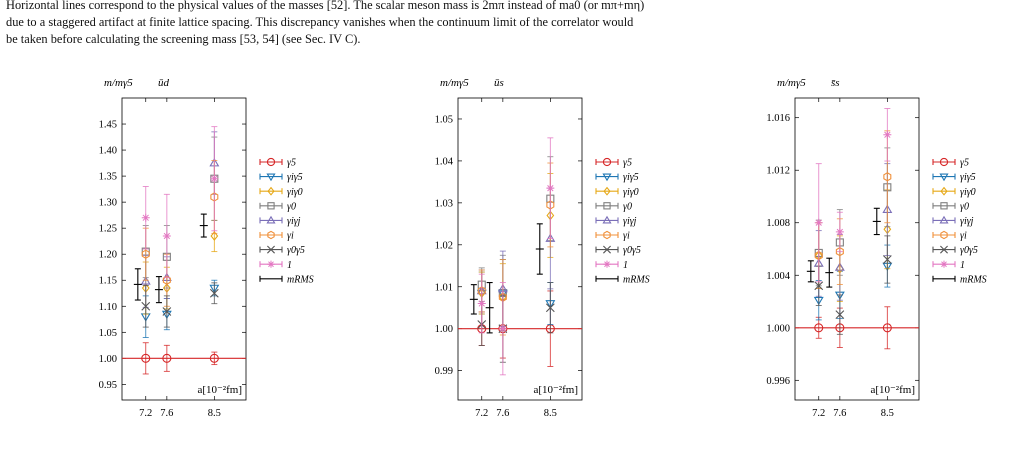 Image resolution: width=1027 pixels, height=449 pixels. Describe the element at coordinates (444, 245) in the screenshot. I see `y-tick-label: 1.02` at that location.